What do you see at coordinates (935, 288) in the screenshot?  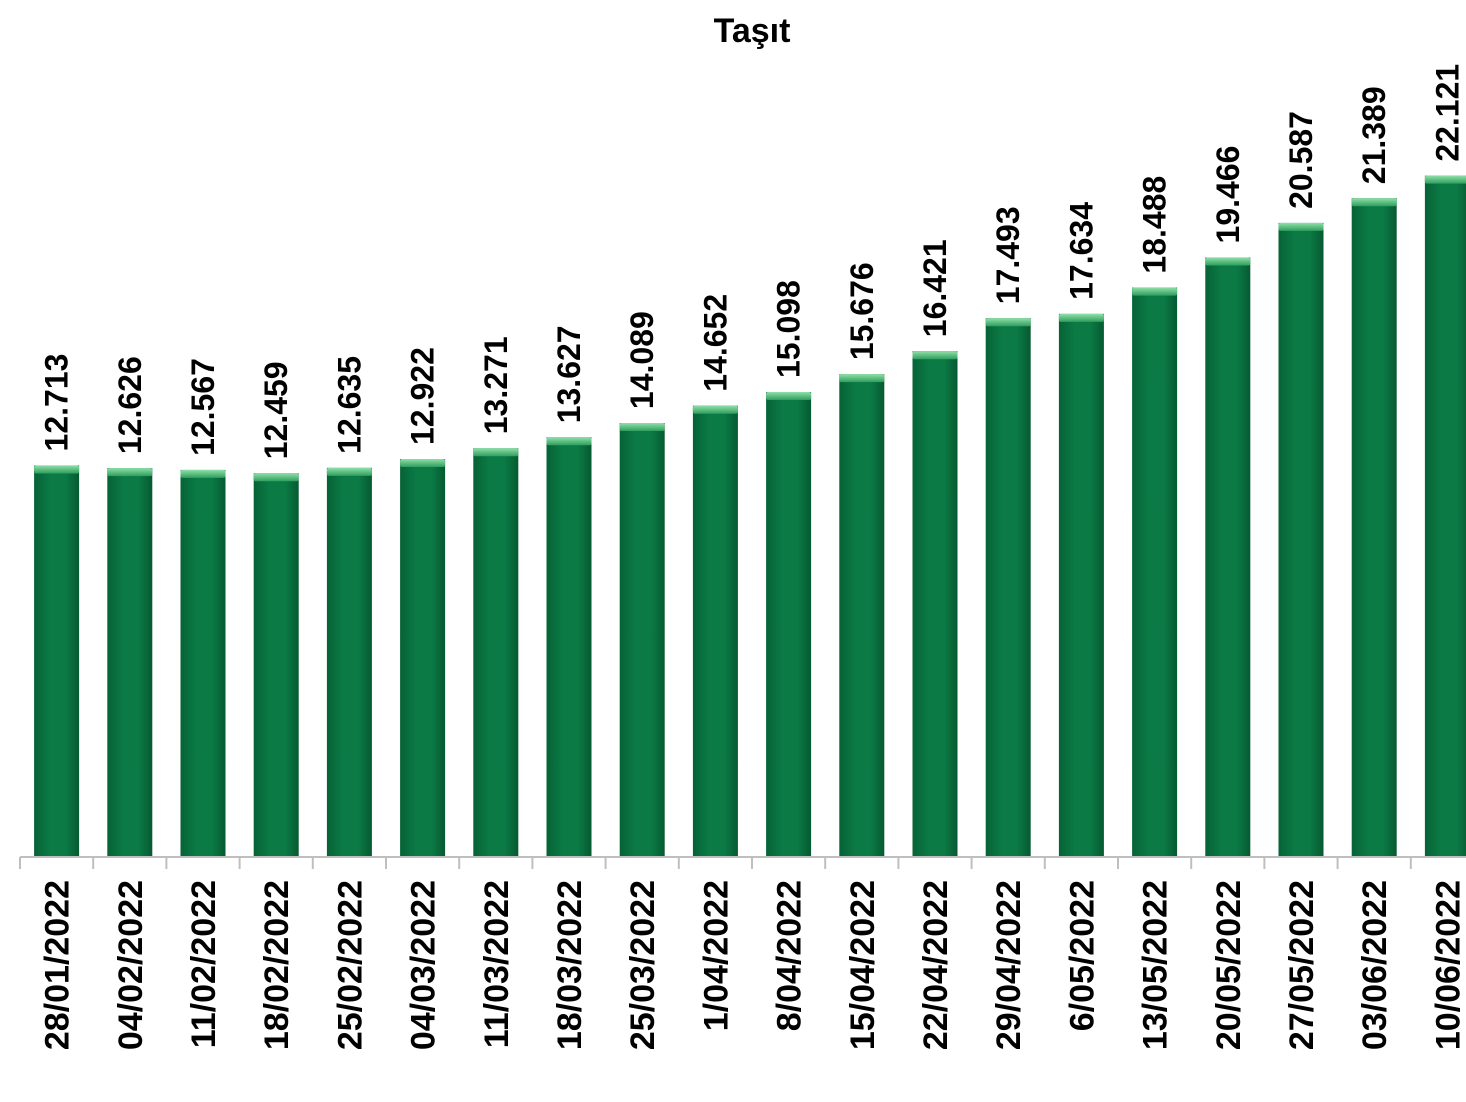 I see `data-label-13: 16.421` at bounding box center [935, 288].